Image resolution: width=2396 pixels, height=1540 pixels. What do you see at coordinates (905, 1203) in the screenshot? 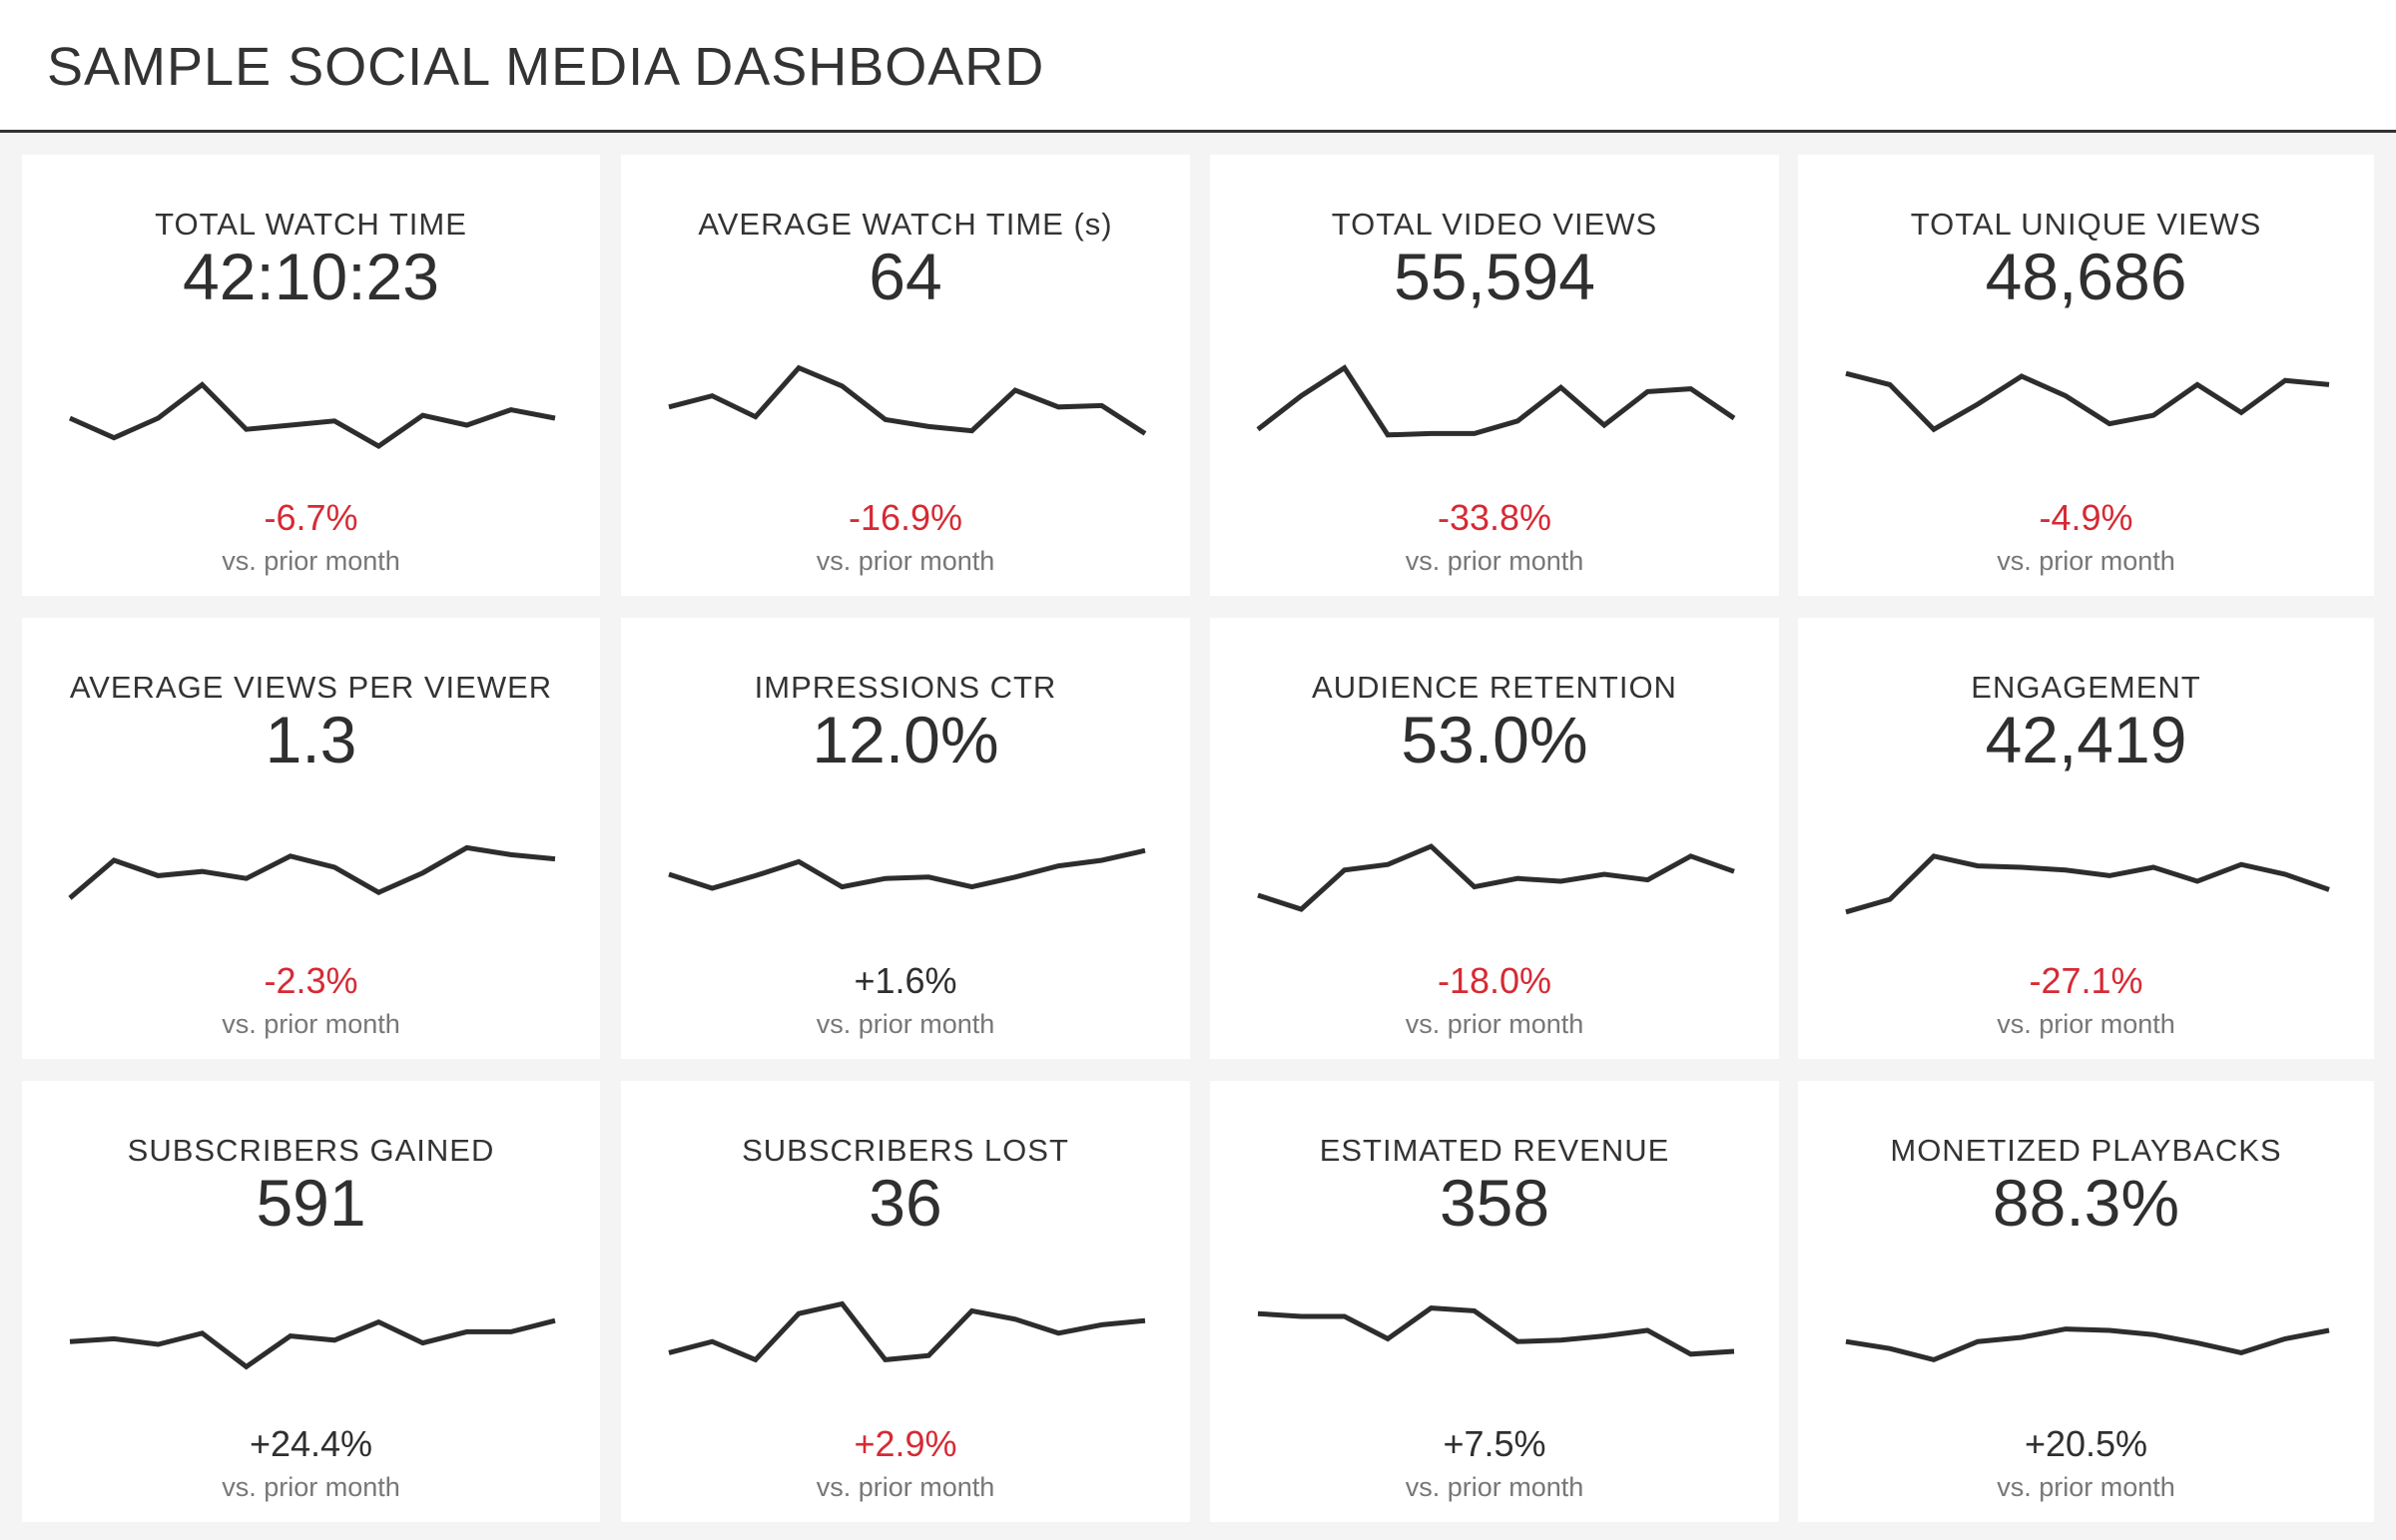
I see `kpi-value: 36` at bounding box center [905, 1203].